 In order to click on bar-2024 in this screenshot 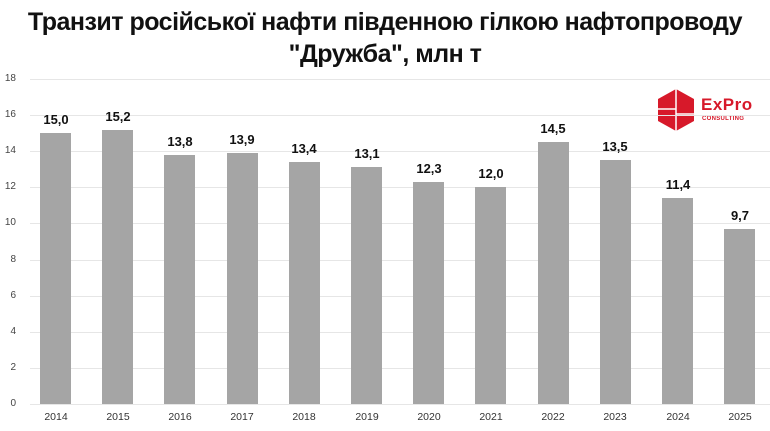, I will do `click(677, 301)`.